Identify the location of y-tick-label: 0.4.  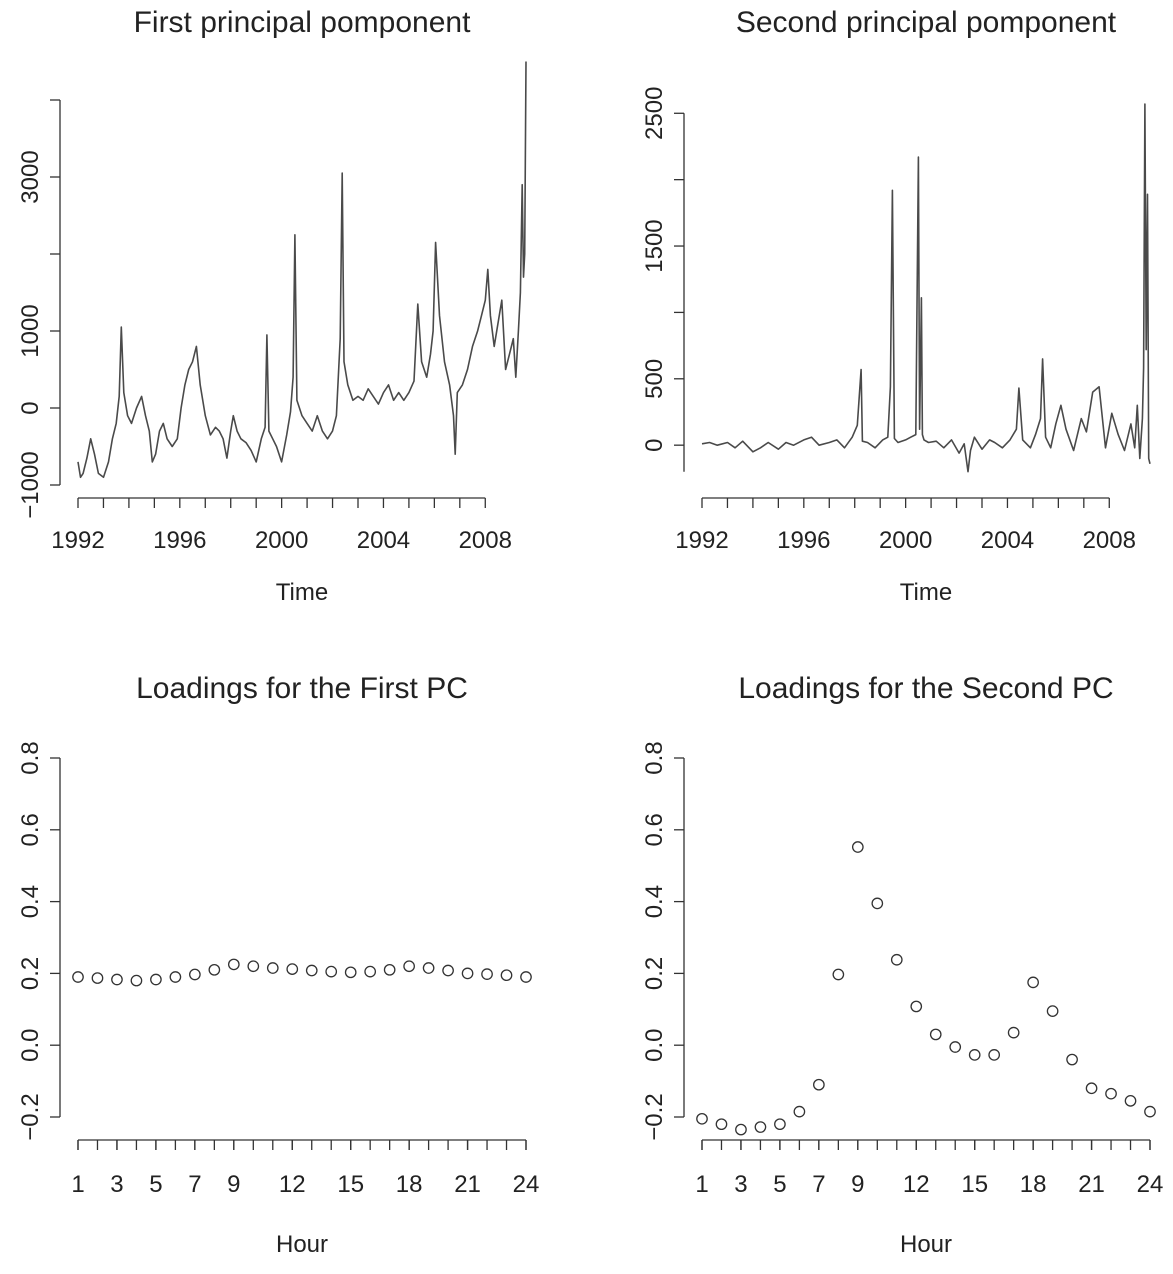
(654, 901).